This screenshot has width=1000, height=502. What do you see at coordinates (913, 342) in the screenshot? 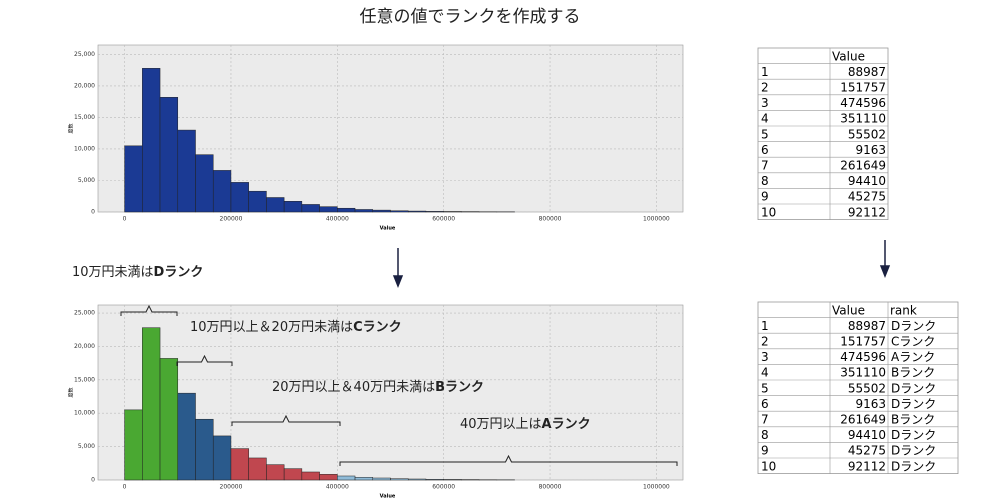
I see `table-cell: Cランク` at bounding box center [913, 342].